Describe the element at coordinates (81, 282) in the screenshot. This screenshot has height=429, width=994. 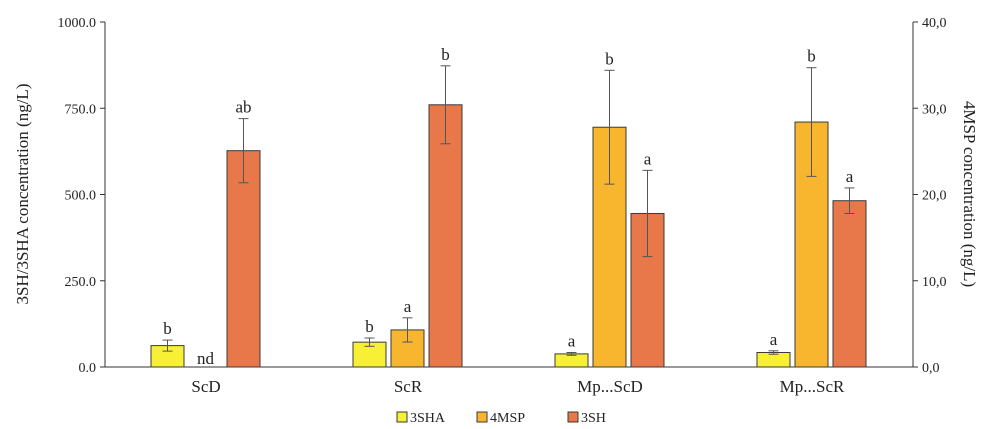
I see `left-tick-label: 250.0` at that location.